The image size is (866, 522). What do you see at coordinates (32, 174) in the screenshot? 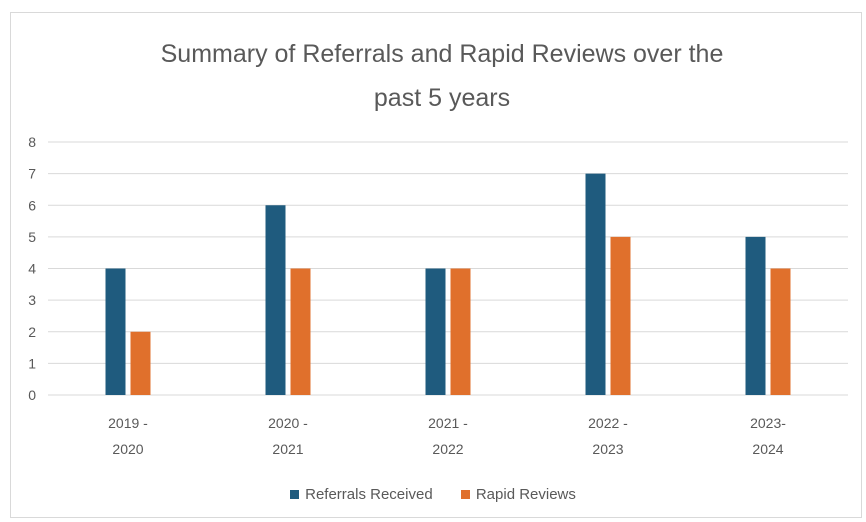
I see `y-tick-label: 7` at bounding box center [32, 174].